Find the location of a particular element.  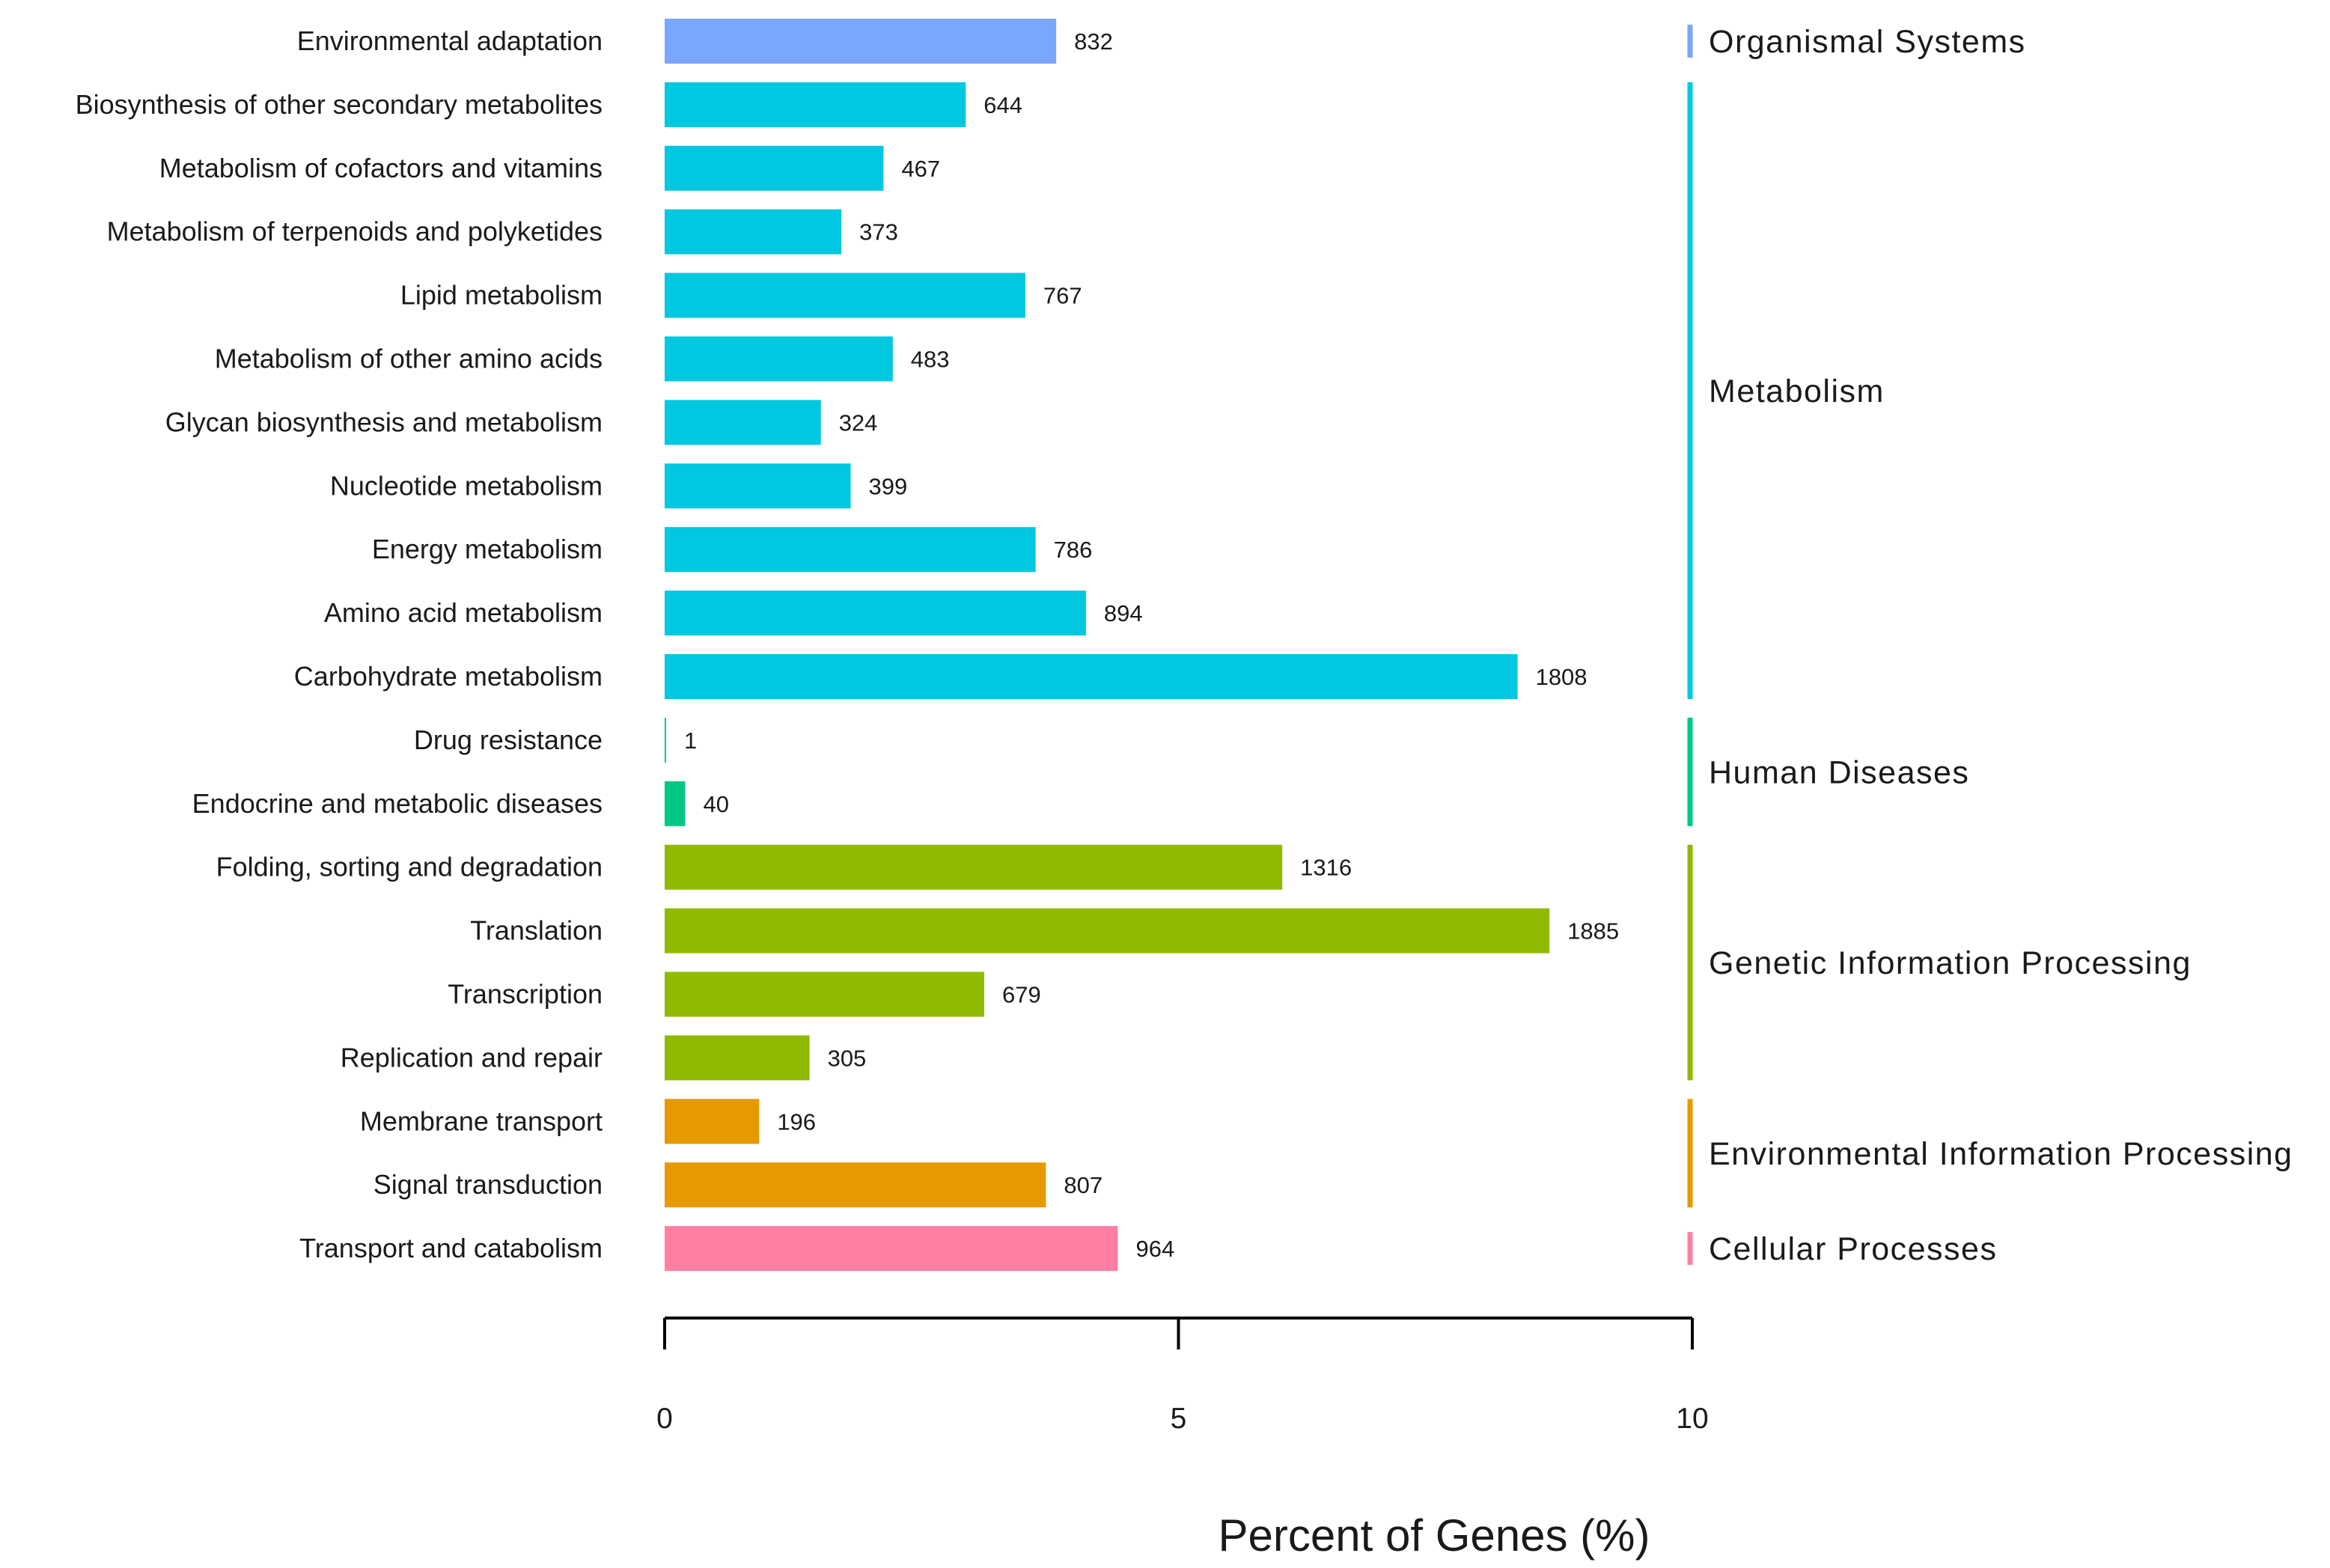

gene-count-label: 196 is located at coordinates (796, 1121).